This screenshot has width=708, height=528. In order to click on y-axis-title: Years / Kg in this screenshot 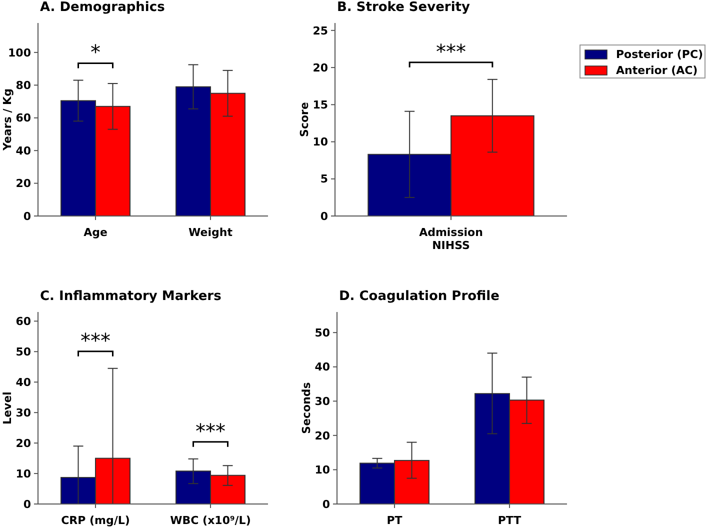, I will do `click(7, 120)`.